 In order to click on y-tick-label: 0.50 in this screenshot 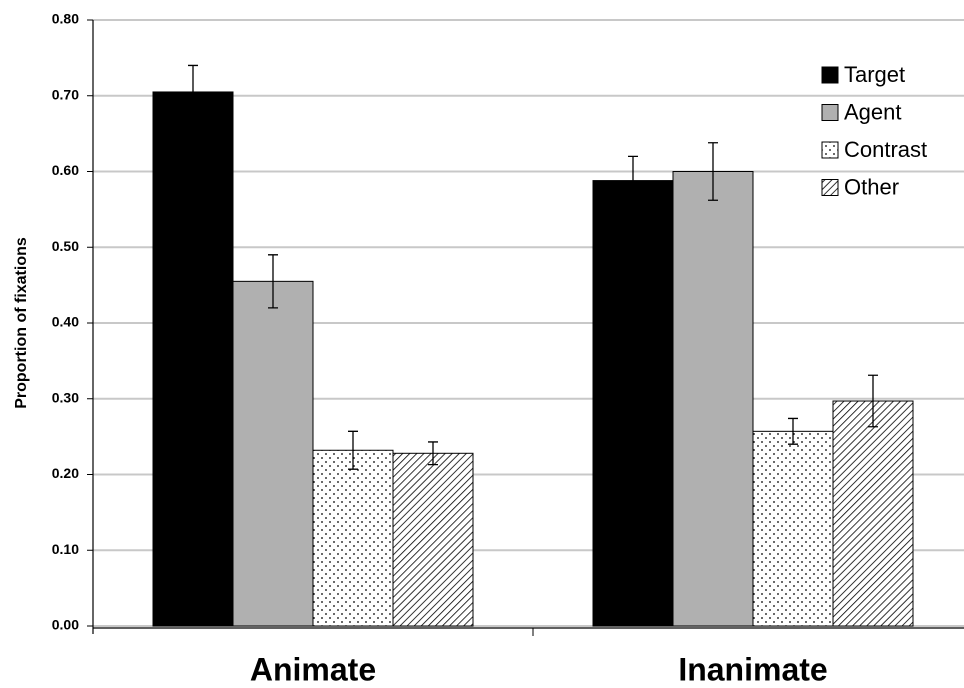, I will do `click(65, 246)`.